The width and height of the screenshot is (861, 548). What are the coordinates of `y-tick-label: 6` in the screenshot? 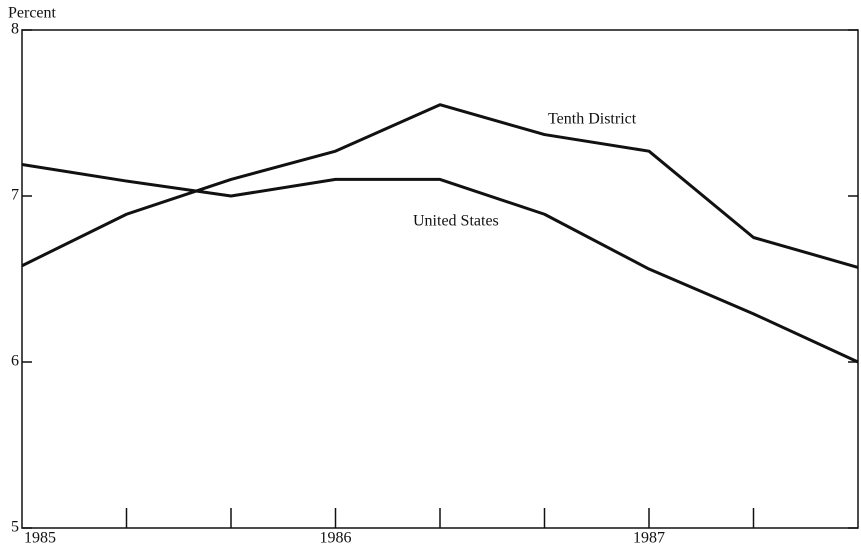 It's located at (15, 361).